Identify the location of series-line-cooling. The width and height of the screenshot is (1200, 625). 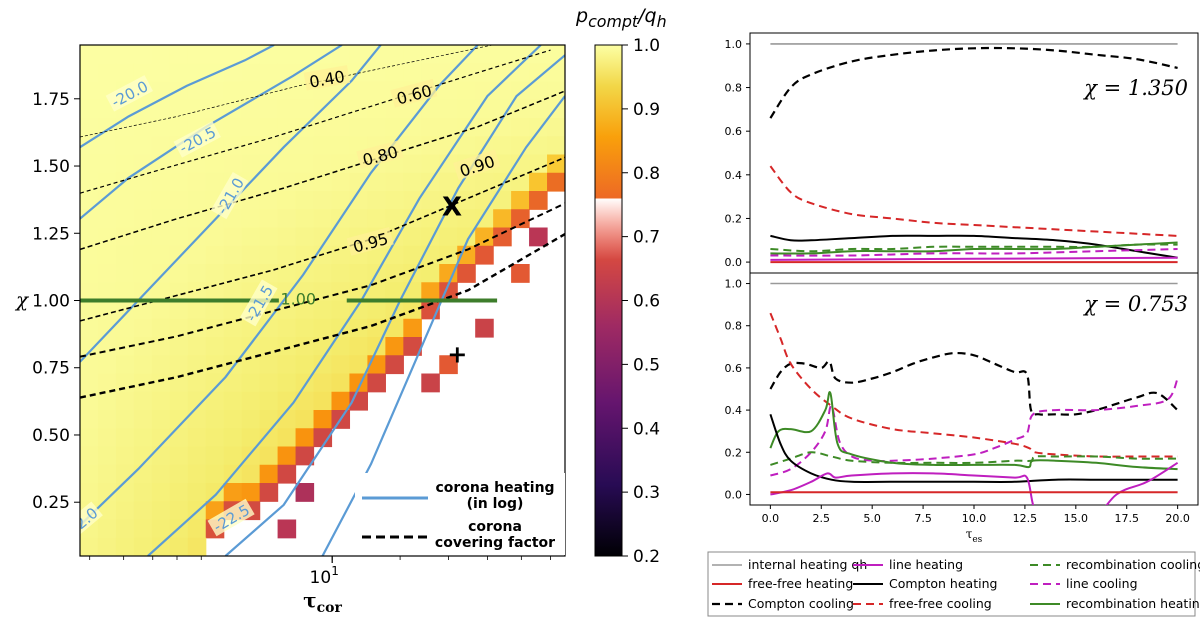
(974, 252).